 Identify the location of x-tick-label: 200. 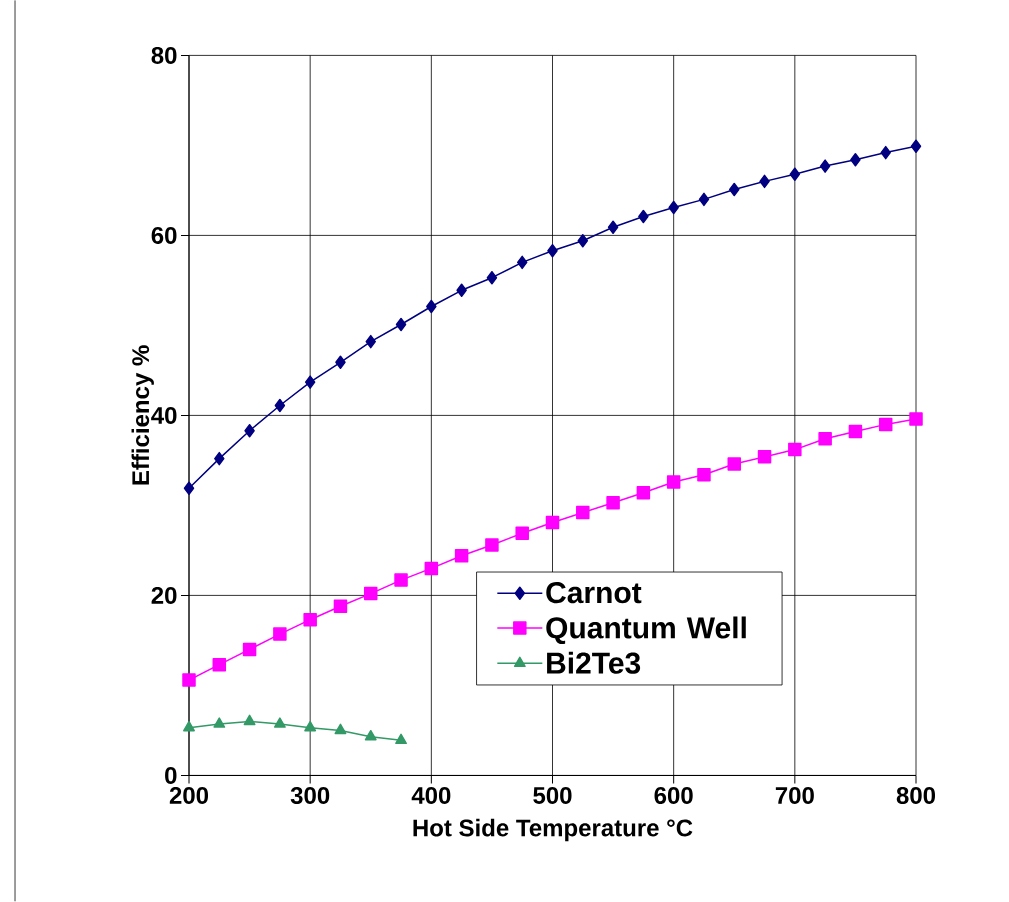
(189, 796).